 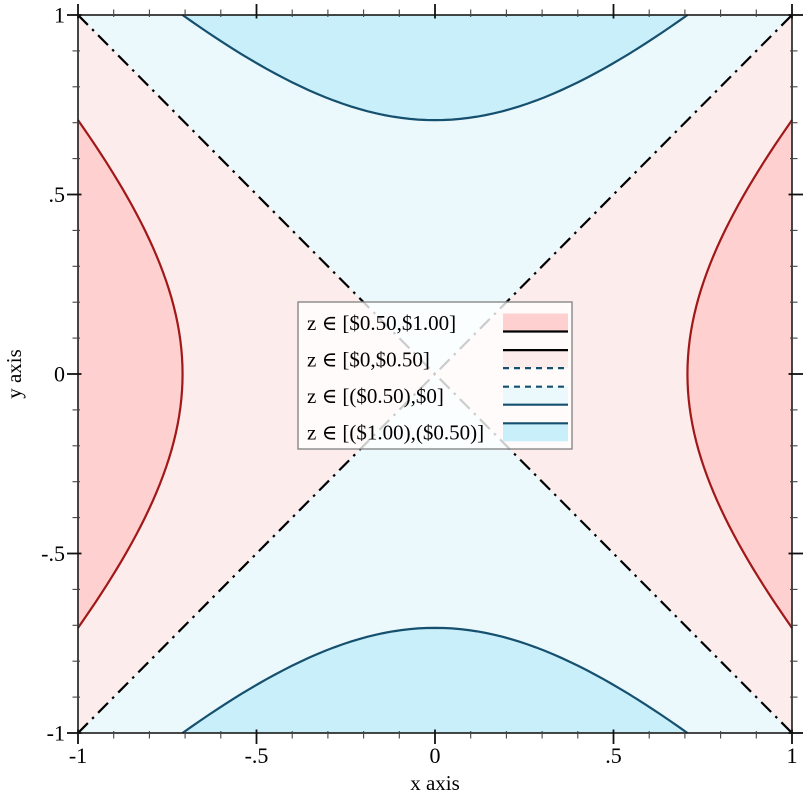 What do you see at coordinates (375, 396) in the screenshot?
I see `legend-item-label: z ∈ [($0.50),$0]` at bounding box center [375, 396].